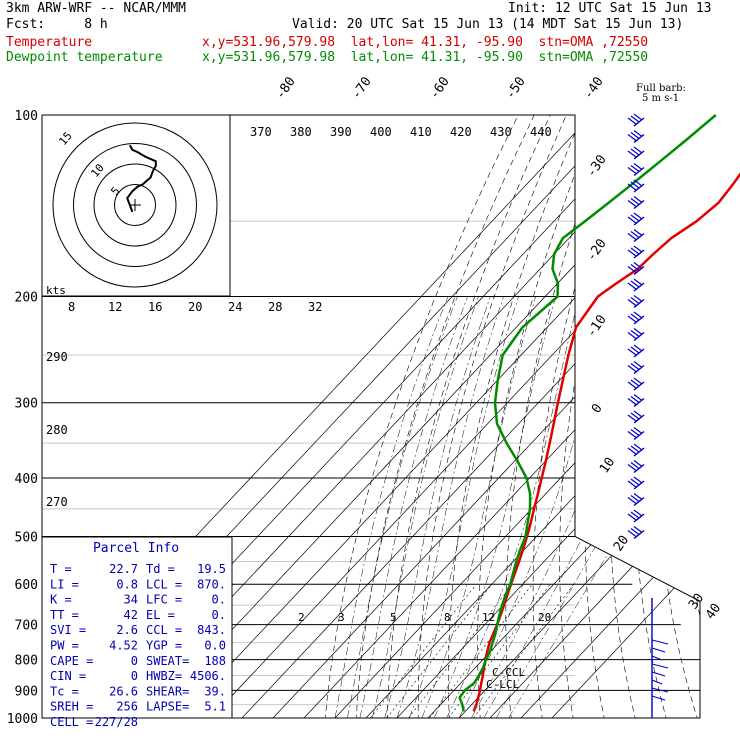 The image size is (740, 740). What do you see at coordinates (597, 166) in the screenshot?
I see `isotherm-label: -30` at bounding box center [597, 166].